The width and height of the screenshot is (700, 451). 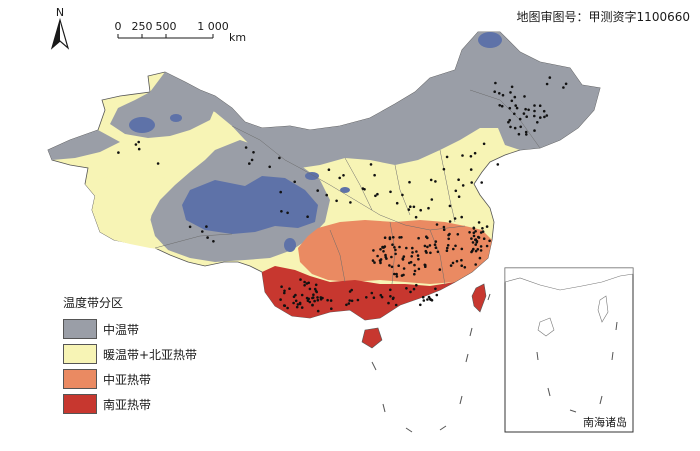 I want to click on legend-swatch-mid-temperate, so click(x=80, y=329).